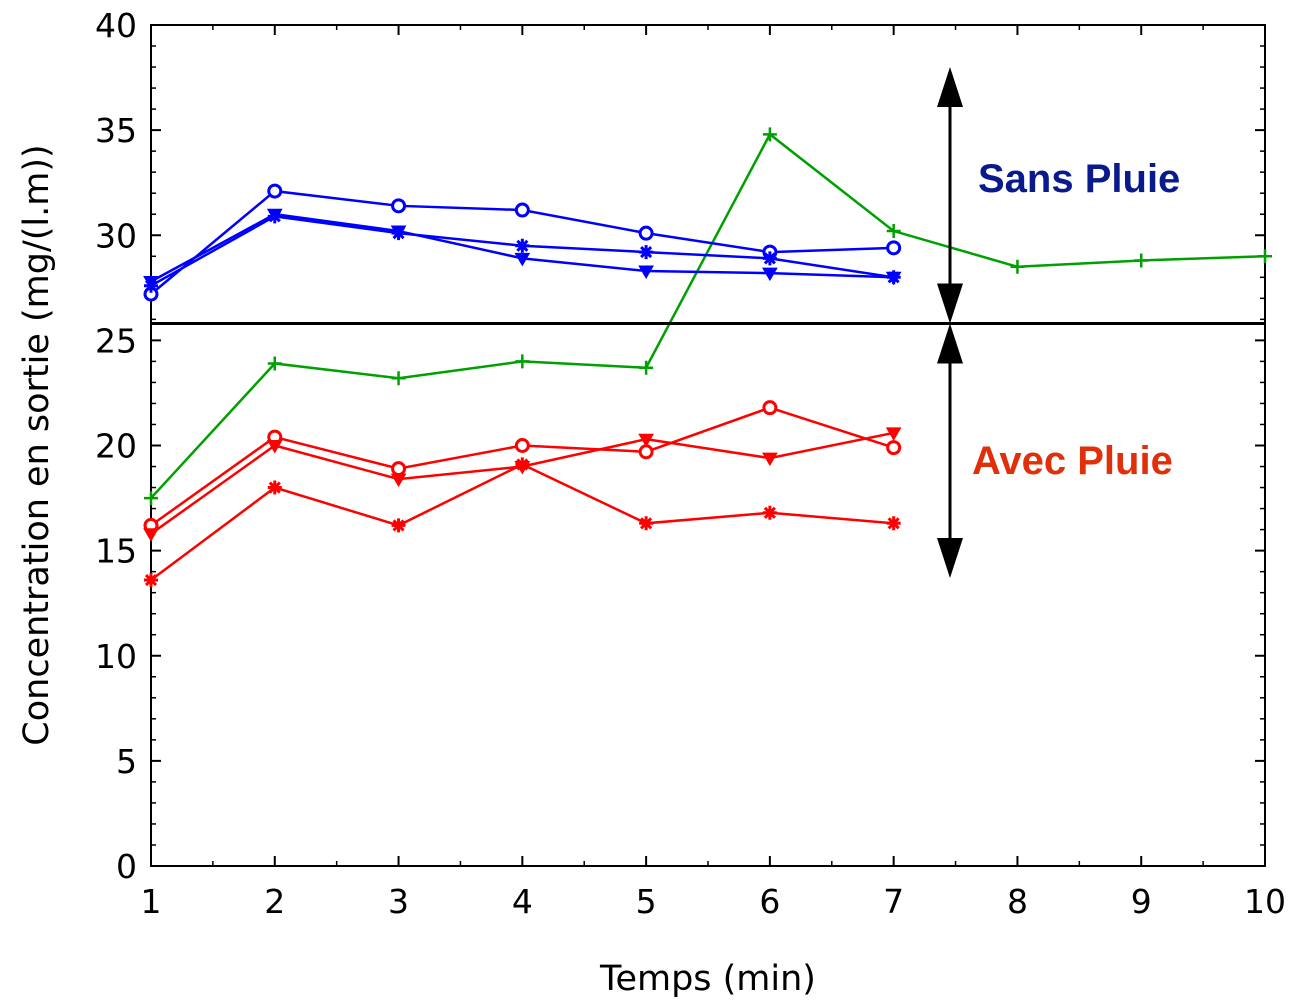 This screenshot has width=1289, height=1003. What do you see at coordinates (274, 901) in the screenshot?
I see `x-tick-label: 2` at bounding box center [274, 901].